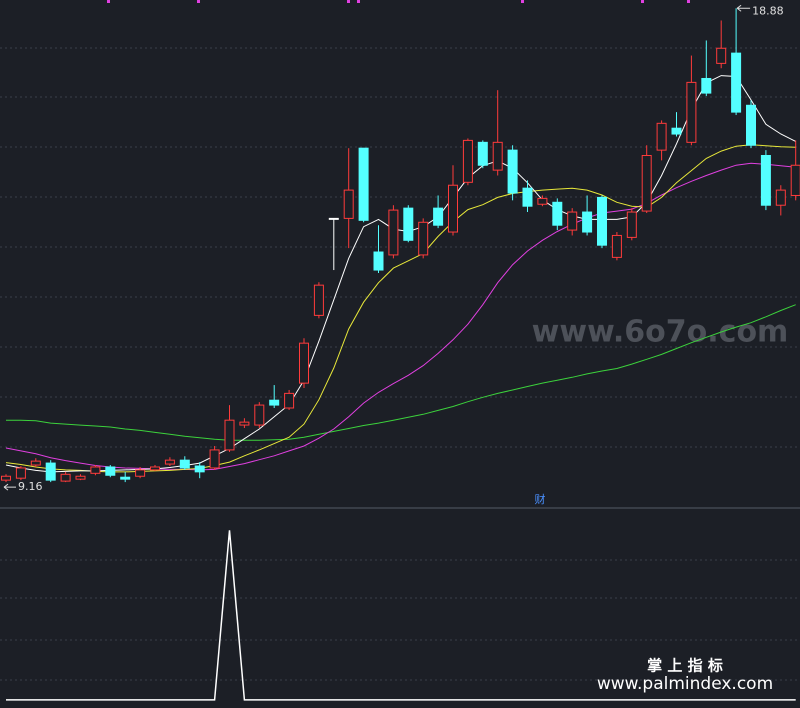 Image resolution: width=800 pixels, height=708 pixels. What do you see at coordinates (660, 332) in the screenshot?
I see `watermark: www.6o7o.com` at bounding box center [660, 332].